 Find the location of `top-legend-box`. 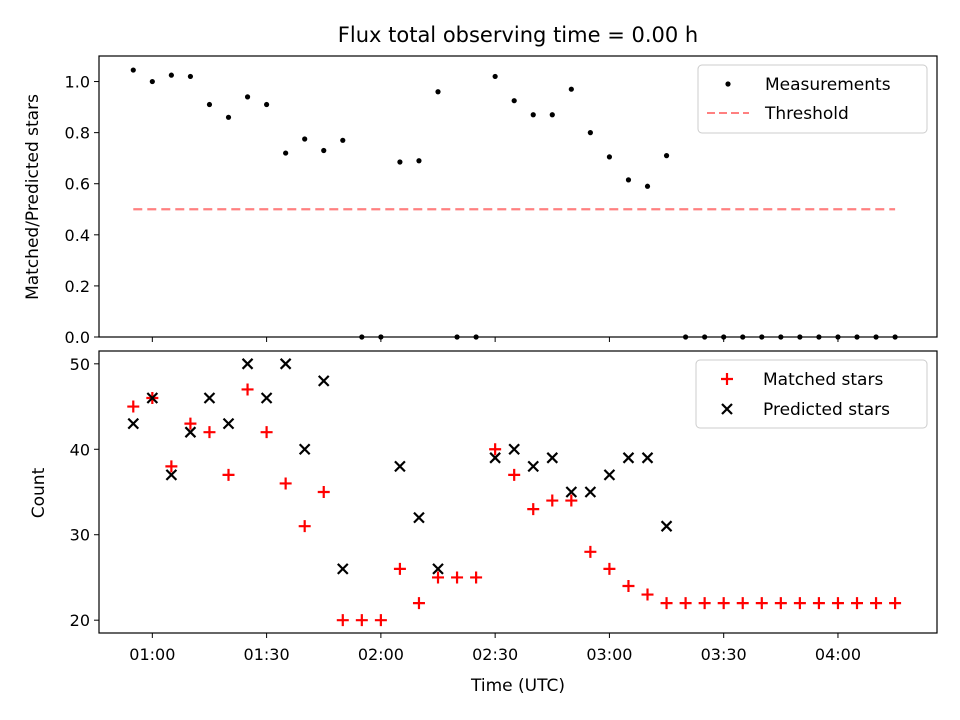

top-legend-box is located at coordinates (812, 99).